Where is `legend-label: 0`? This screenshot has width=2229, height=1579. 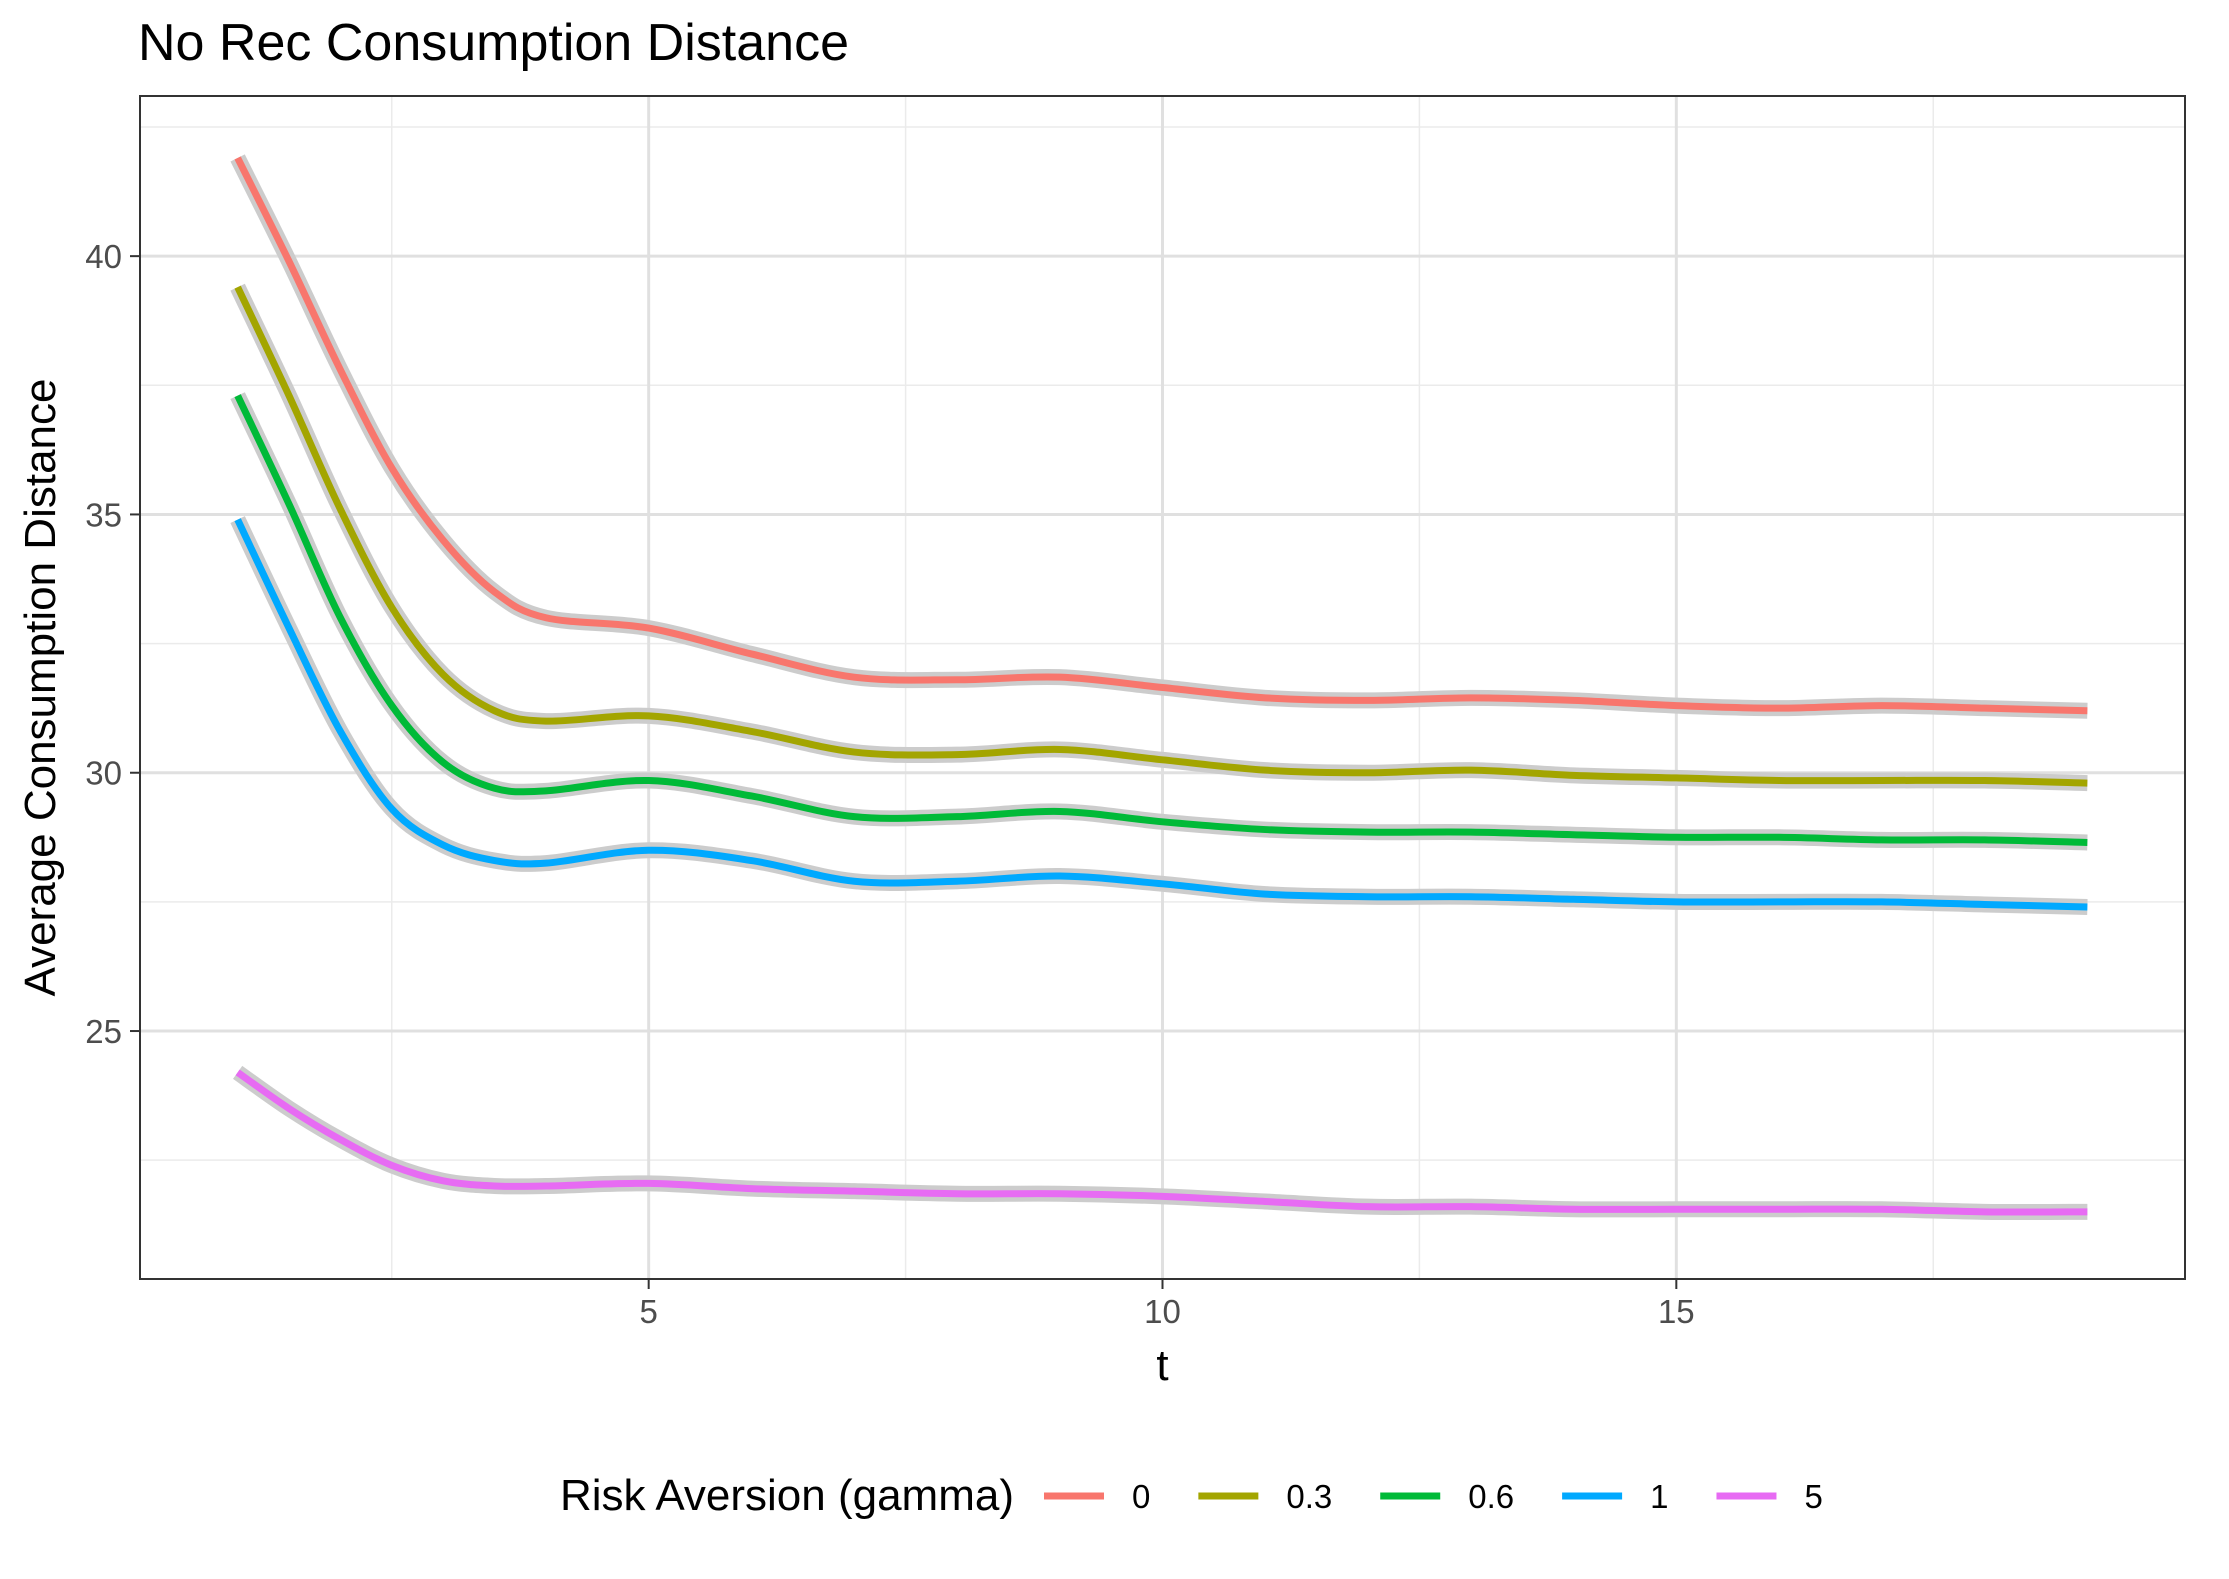 legend-label: 0 is located at coordinates (1141, 1496).